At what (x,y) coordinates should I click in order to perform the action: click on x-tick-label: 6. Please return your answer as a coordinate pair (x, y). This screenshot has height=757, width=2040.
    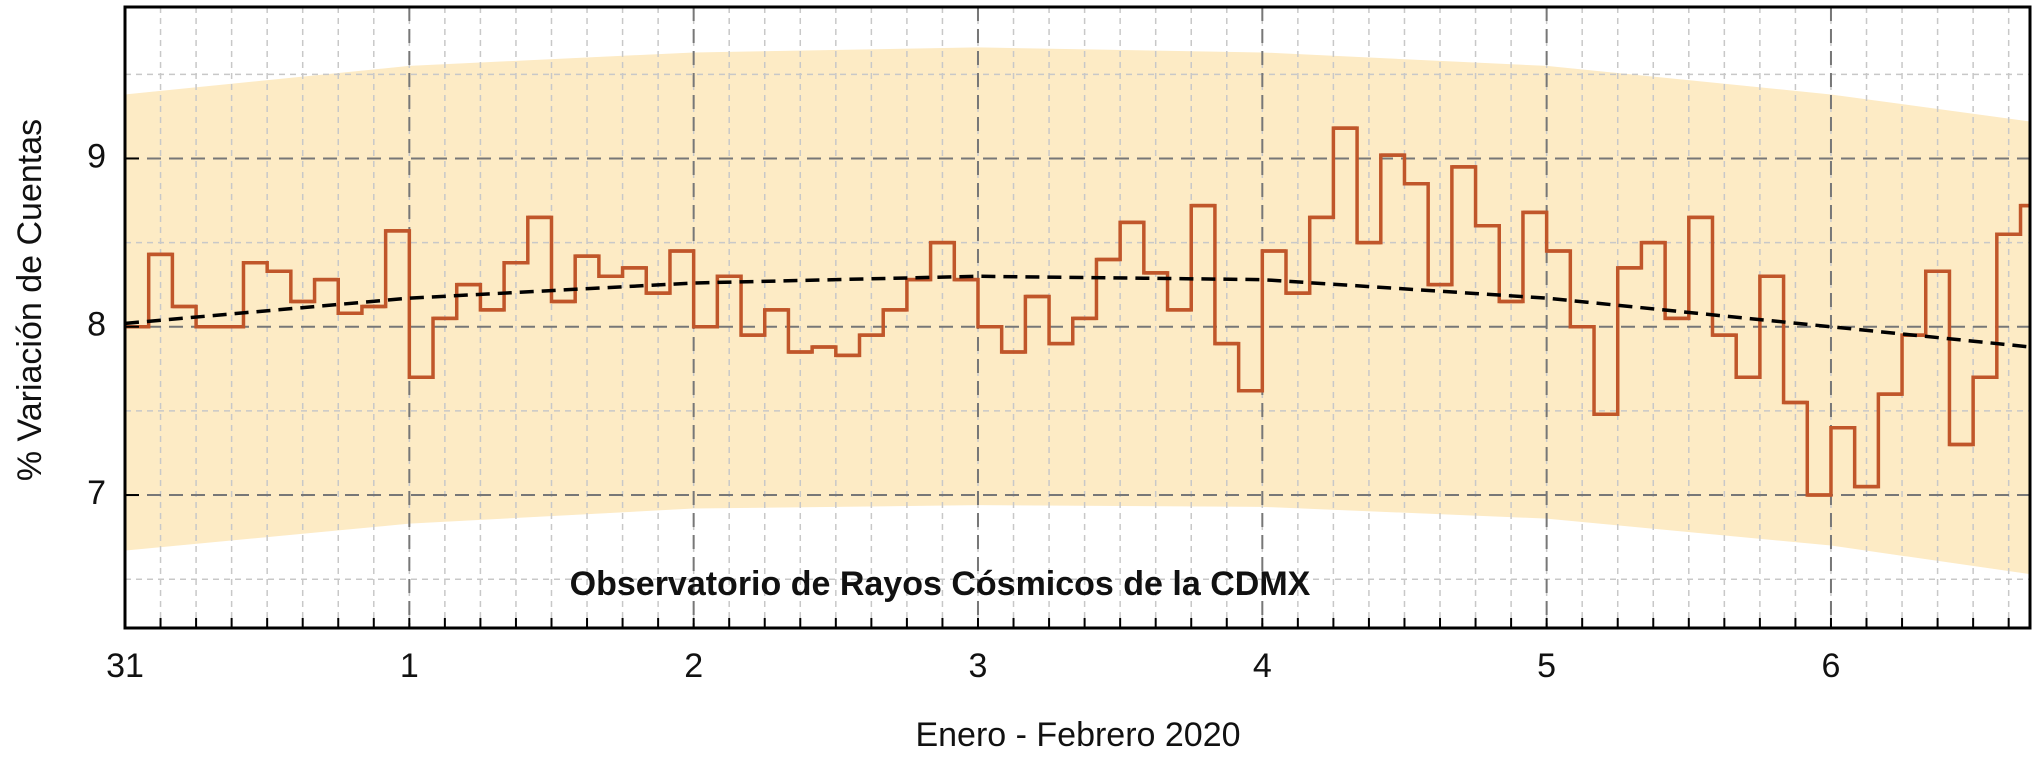
    Looking at the image, I should click on (1831, 666).